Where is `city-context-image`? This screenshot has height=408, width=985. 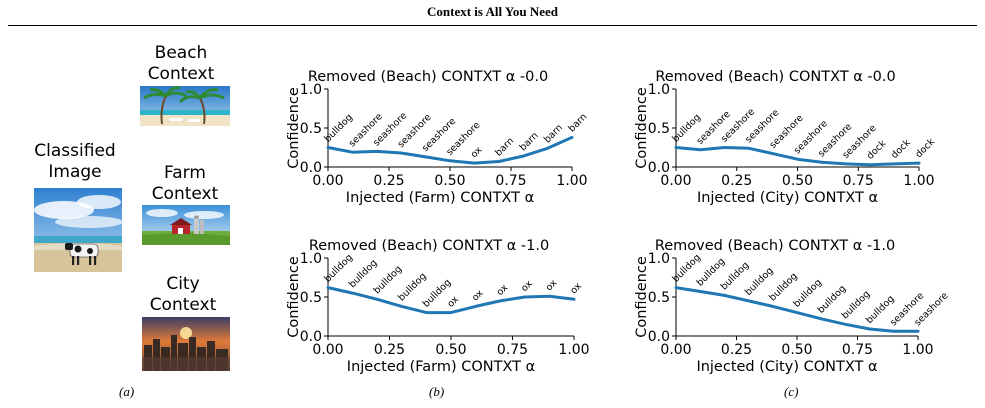 city-context-image is located at coordinates (186, 344).